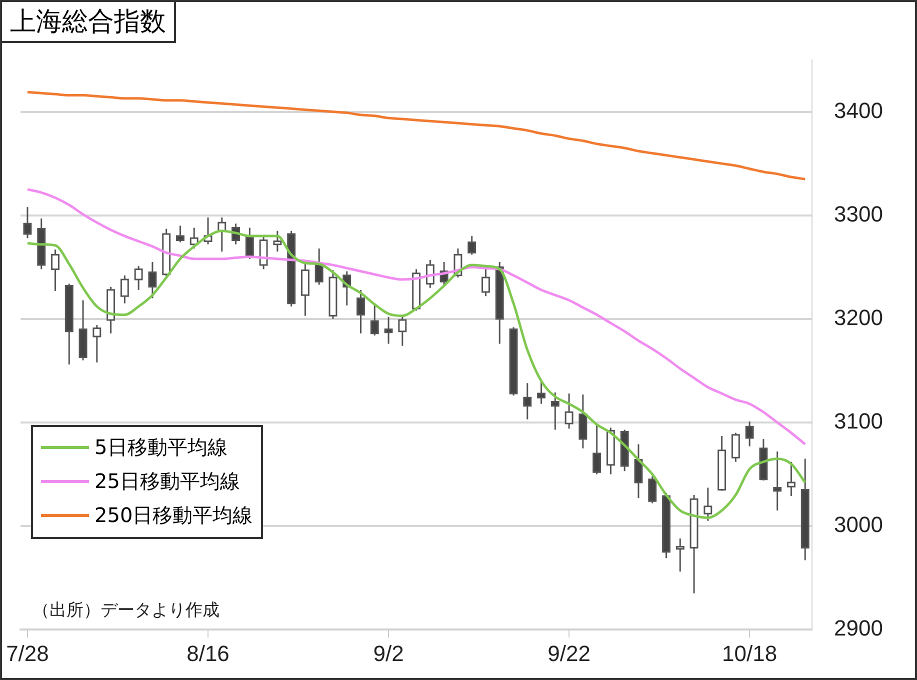 This screenshot has width=917, height=680. Describe the element at coordinates (126, 610) in the screenshot. I see `annotation: （出所）データより作成` at that location.